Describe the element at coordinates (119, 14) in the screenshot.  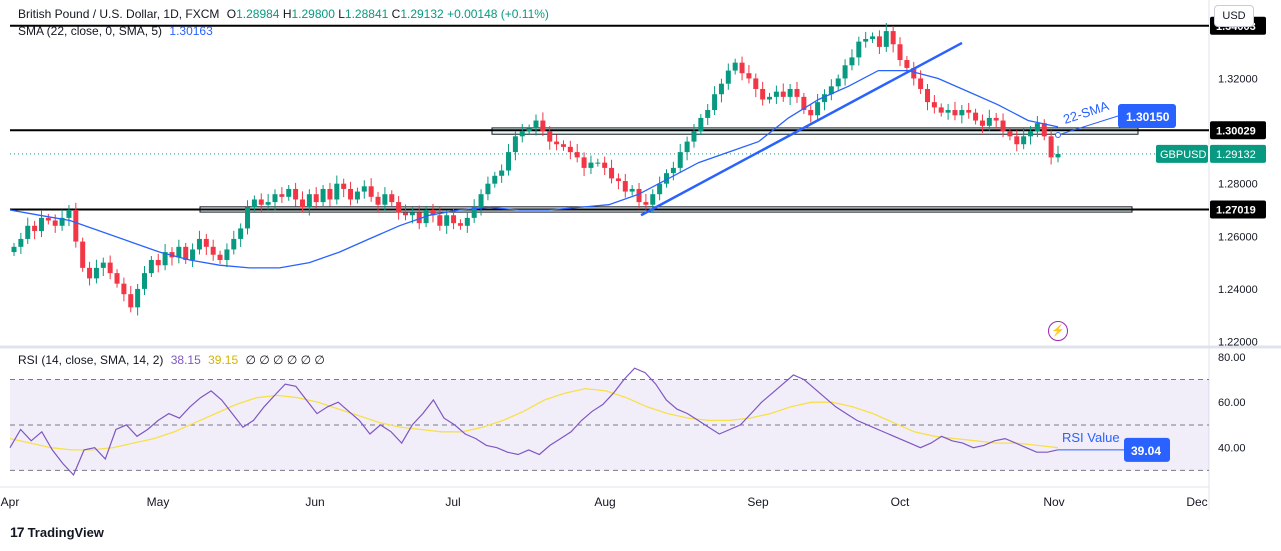
I see `symbol-title: British Pound / U.S. Dollar, 1D, FXCM` at that location.